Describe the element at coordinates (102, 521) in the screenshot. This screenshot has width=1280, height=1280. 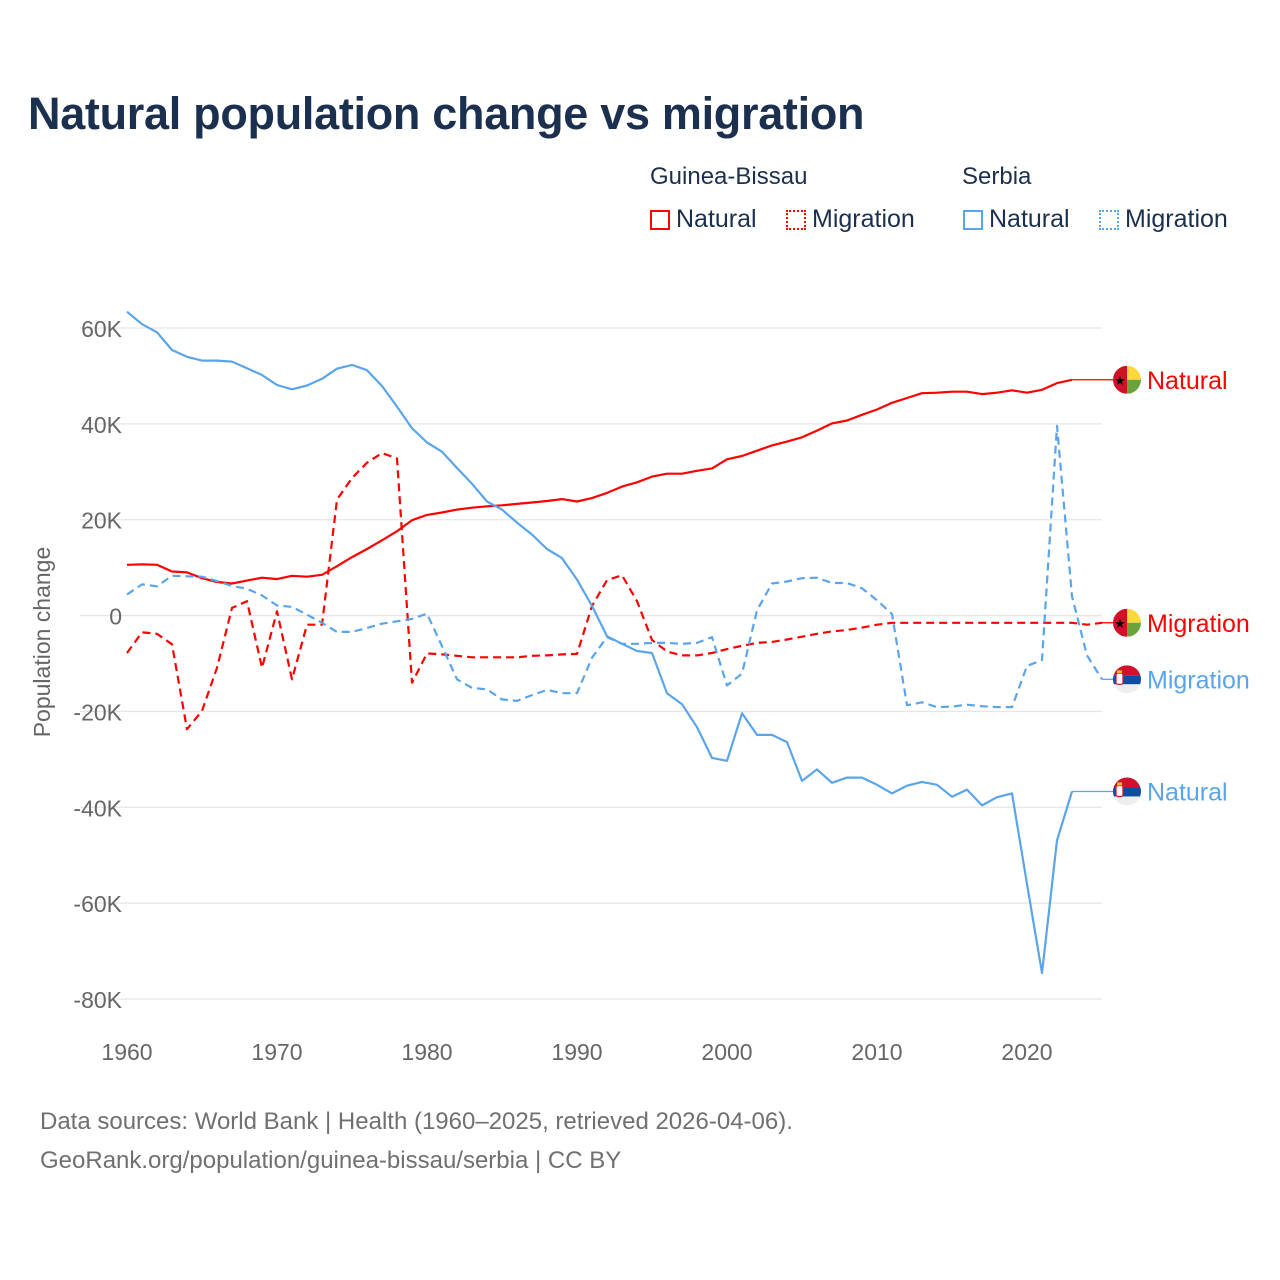
I see `y-tick-label: 20K` at that location.